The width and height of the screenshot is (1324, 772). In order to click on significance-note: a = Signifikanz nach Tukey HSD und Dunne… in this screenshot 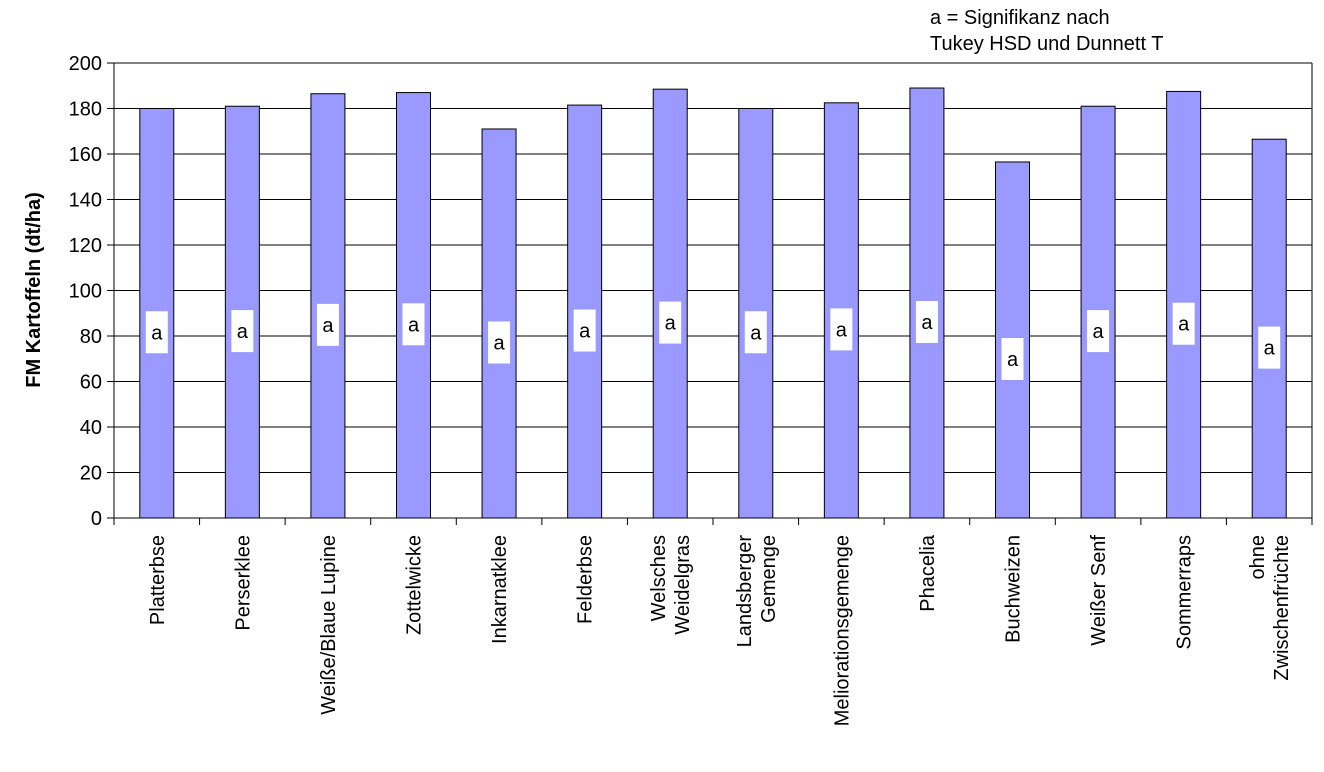, I will do `click(1046, 31)`.